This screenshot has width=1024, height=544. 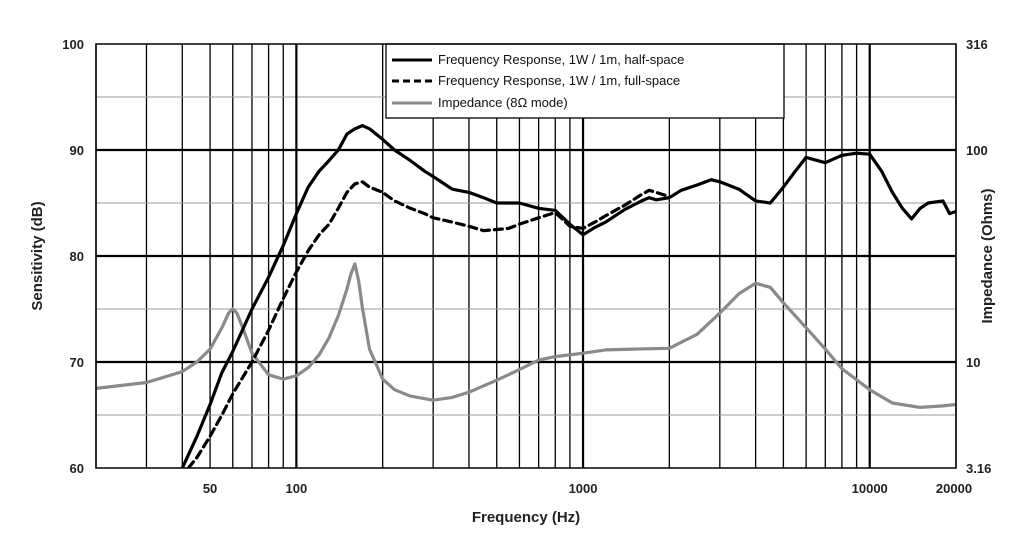 I want to click on y2-tick-label: 316, so click(x=977, y=44).